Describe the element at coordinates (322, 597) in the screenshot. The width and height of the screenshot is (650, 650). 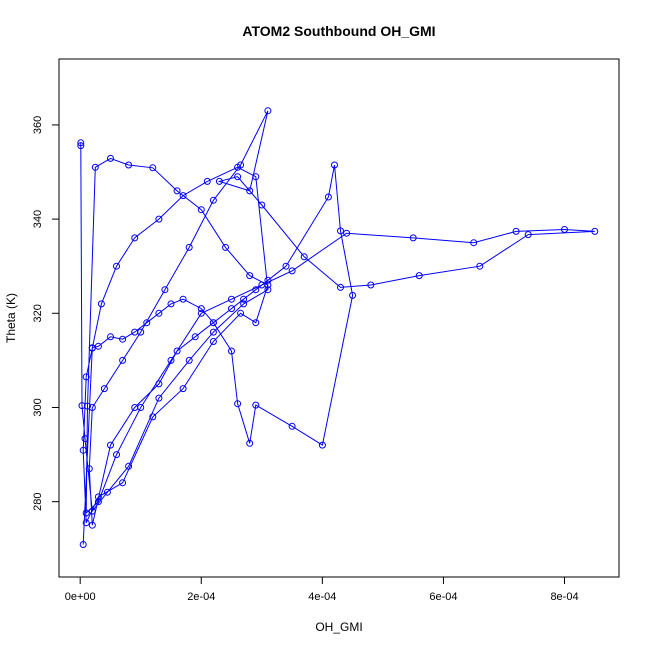
I see `x-tick-label: 4e-04` at that location.